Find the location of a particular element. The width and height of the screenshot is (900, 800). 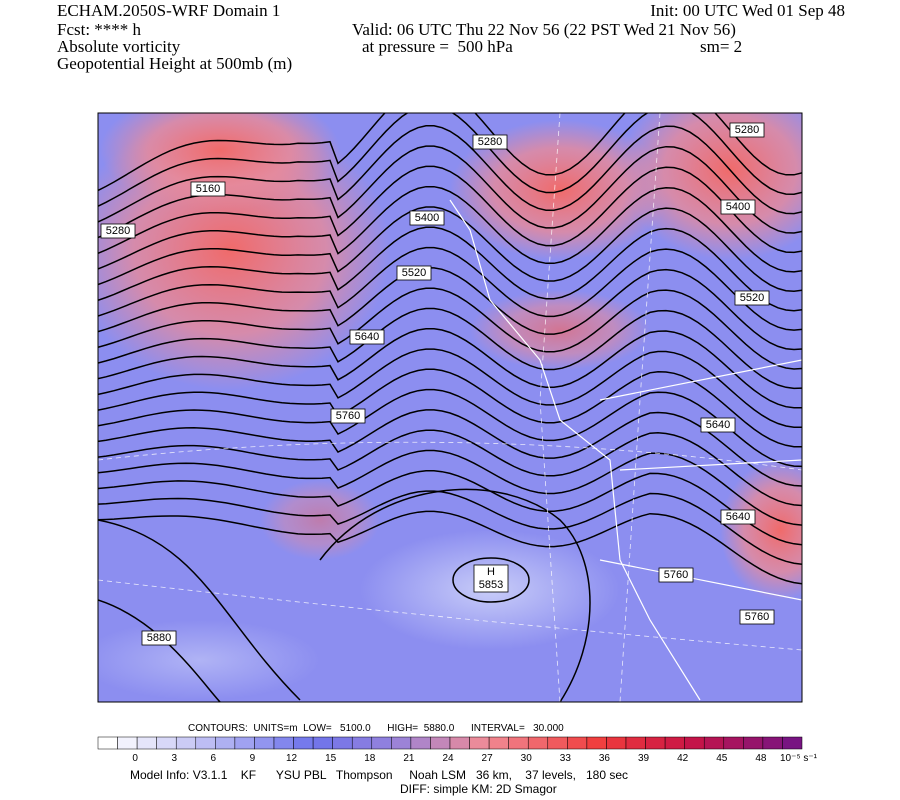

colorbar-label: 48 is located at coordinates (761, 758).